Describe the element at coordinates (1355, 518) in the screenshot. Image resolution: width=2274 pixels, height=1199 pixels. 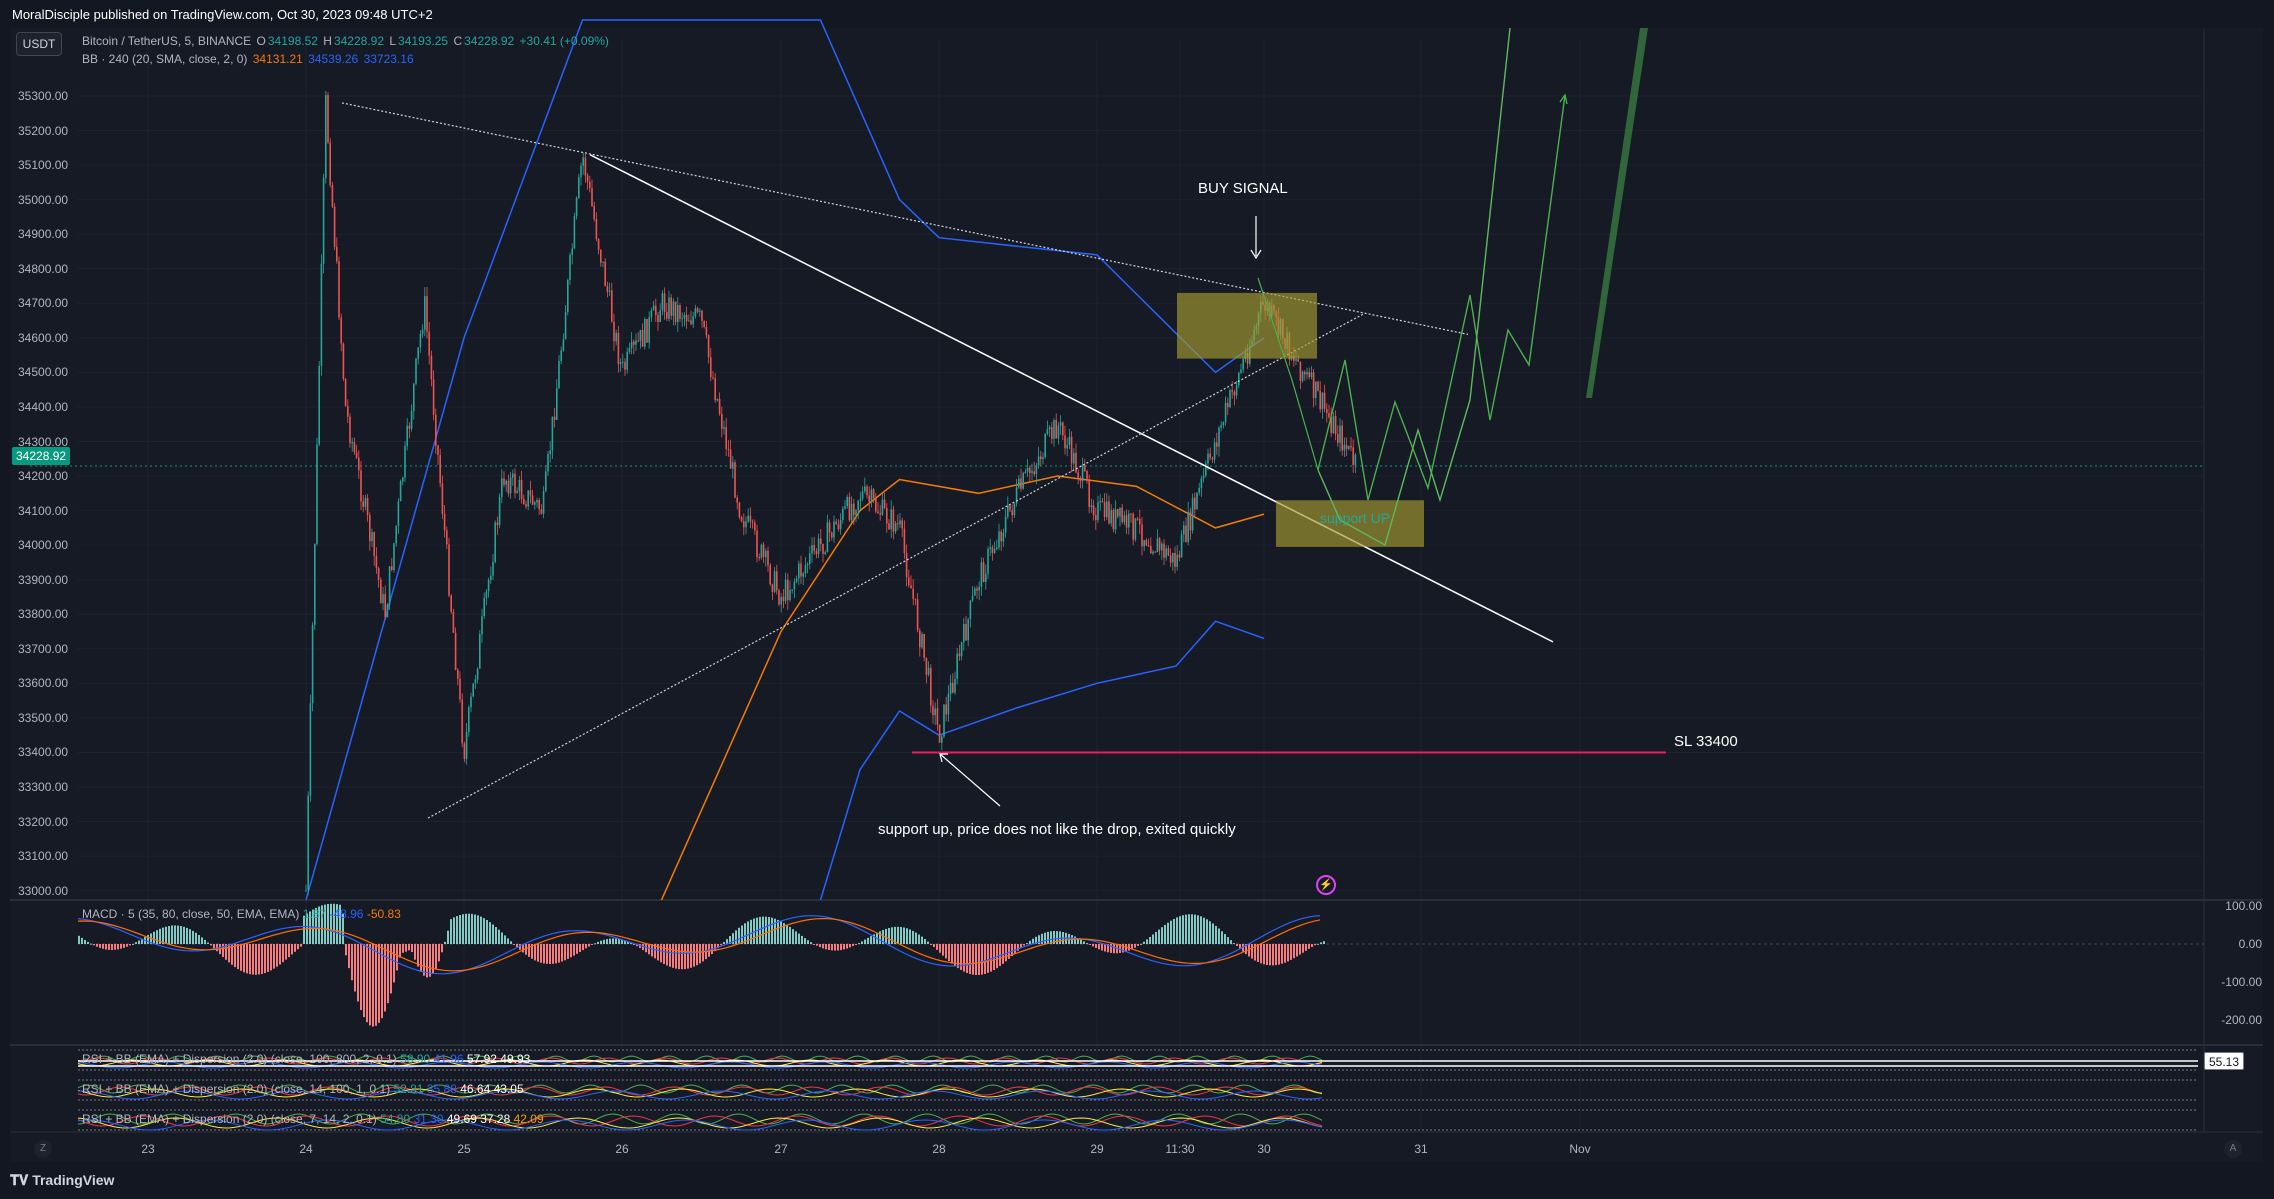
I see `support-up-label: support UP` at that location.